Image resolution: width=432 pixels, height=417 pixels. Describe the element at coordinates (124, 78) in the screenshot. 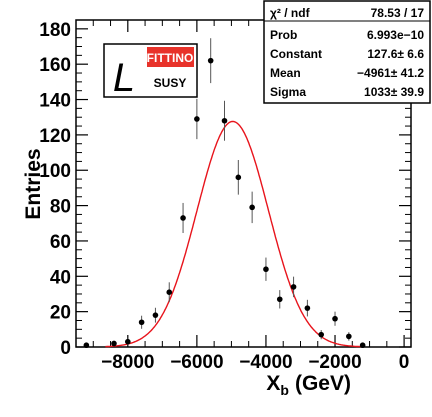

I see `svg-text: L` at that location.